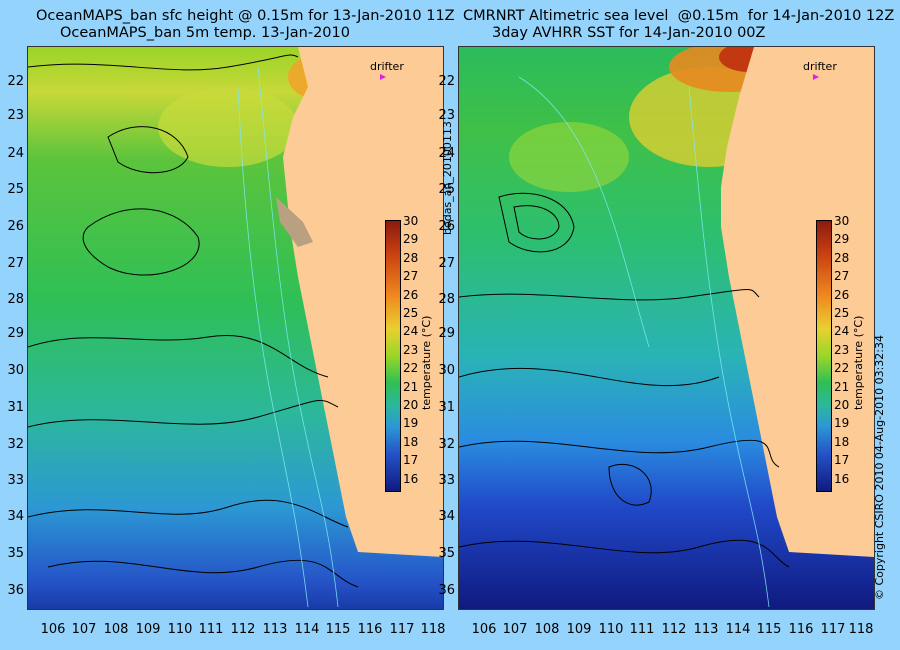  Describe the element at coordinates (842, 257) in the screenshot. I see `colorbar-tick-right-28: 28` at that location.